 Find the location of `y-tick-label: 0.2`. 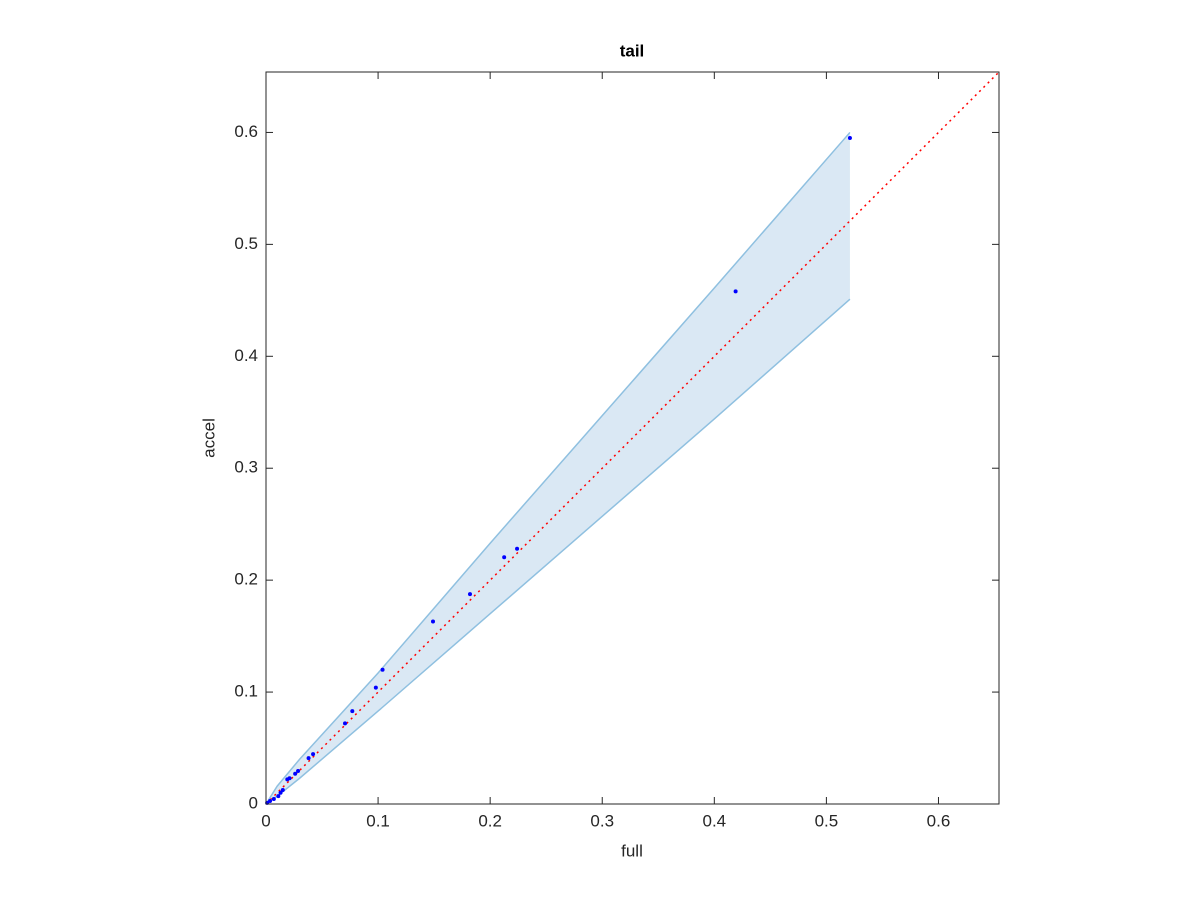

y-tick-label: 0.2 is located at coordinates (246, 579).